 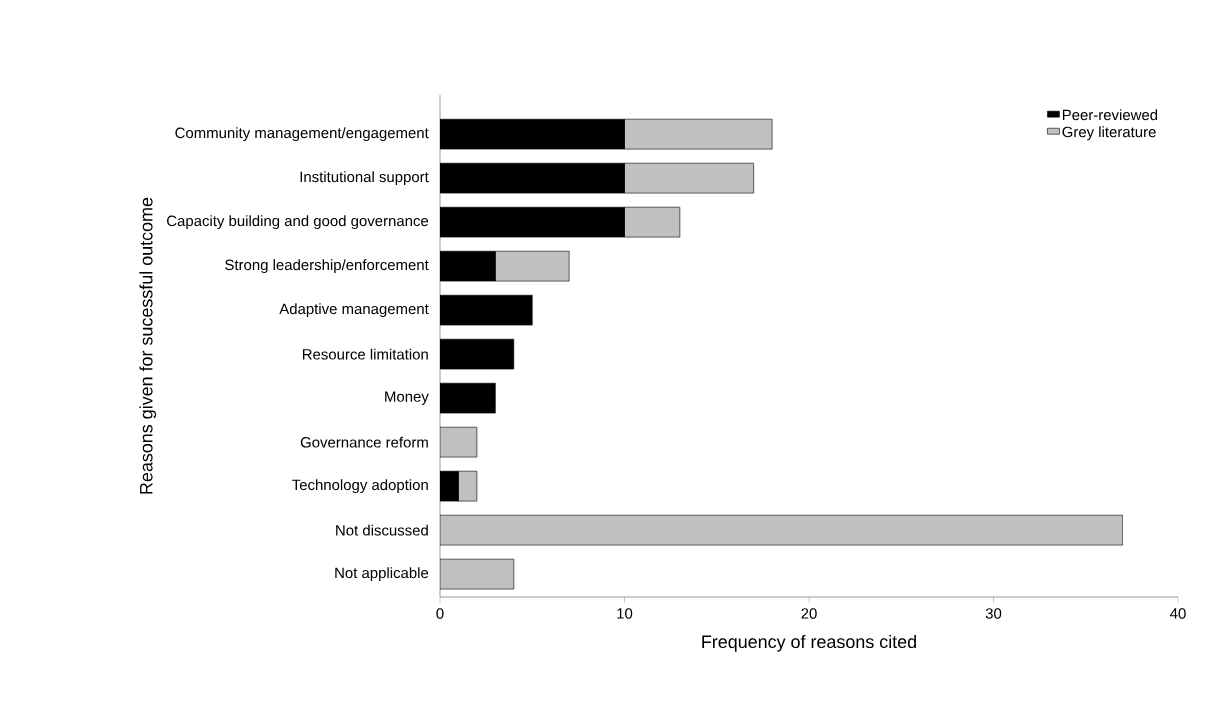 What do you see at coordinates (1109, 133) in the screenshot?
I see `legend-label: Grey literature` at bounding box center [1109, 133].